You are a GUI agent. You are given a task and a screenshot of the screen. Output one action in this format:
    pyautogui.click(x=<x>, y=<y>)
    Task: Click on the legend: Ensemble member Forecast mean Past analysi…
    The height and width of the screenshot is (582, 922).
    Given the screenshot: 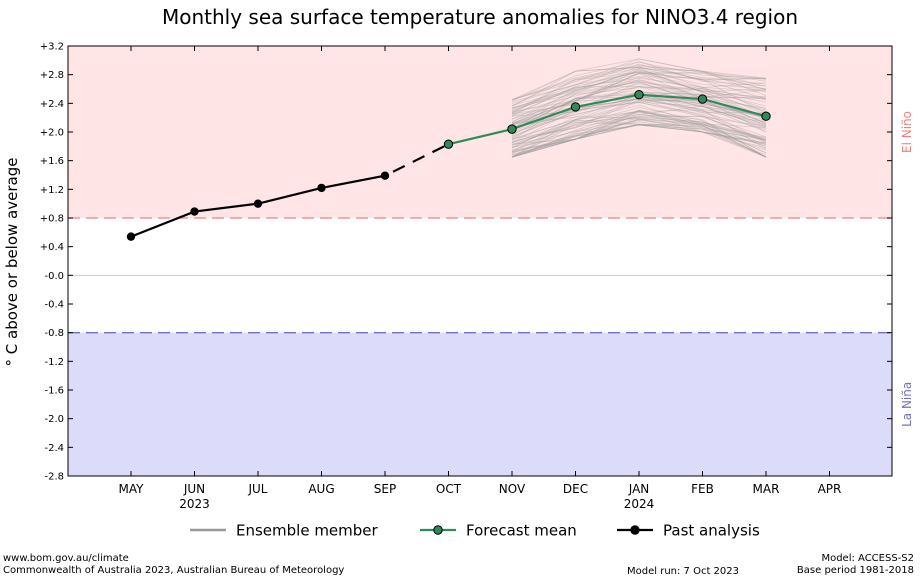 What is the action you would take?
    pyautogui.click(x=475, y=531)
    